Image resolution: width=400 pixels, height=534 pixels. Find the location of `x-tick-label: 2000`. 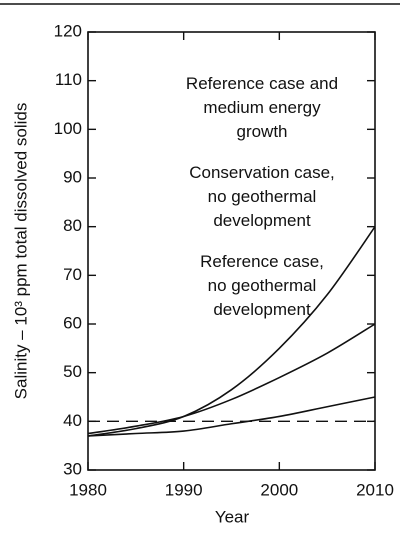

x-tick-label: 2000 is located at coordinates (279, 489).